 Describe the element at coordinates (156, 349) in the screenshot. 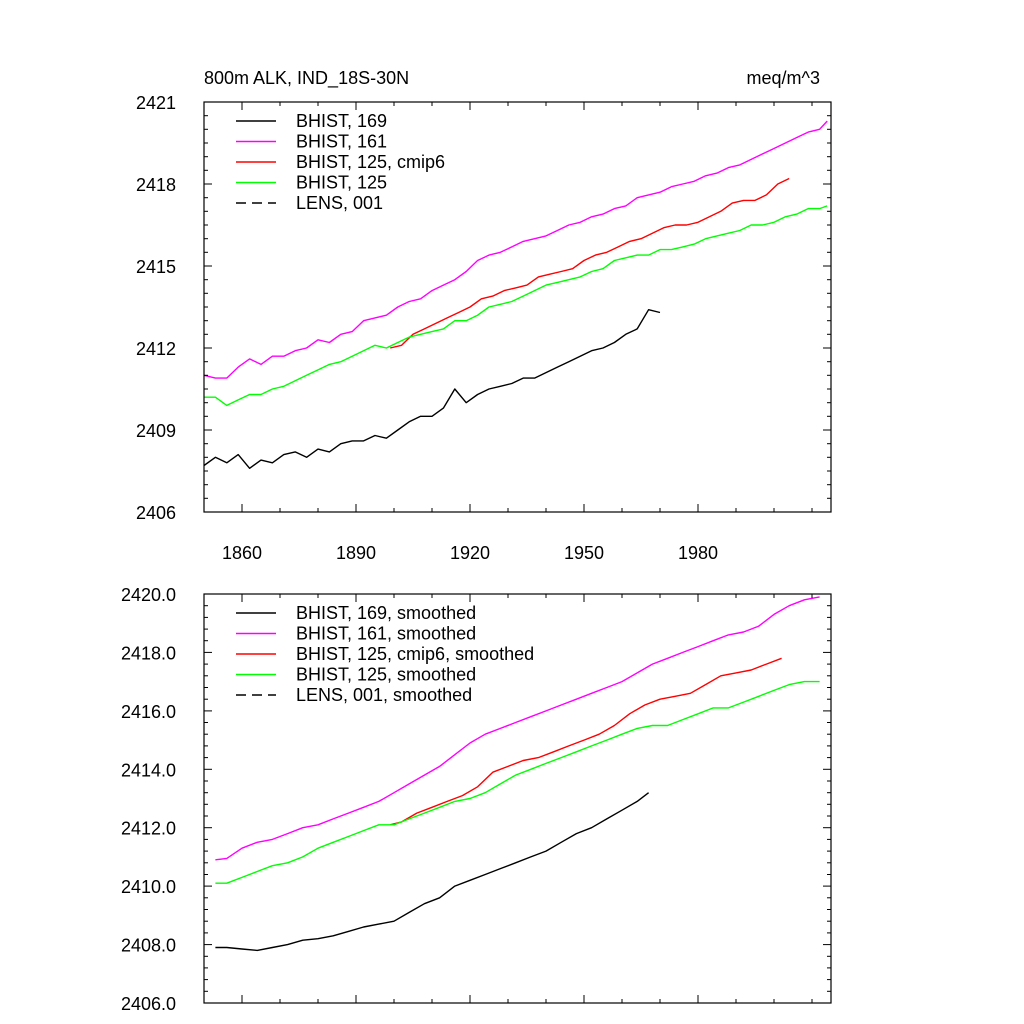

I see `top-y-tick-label: 2412` at that location.